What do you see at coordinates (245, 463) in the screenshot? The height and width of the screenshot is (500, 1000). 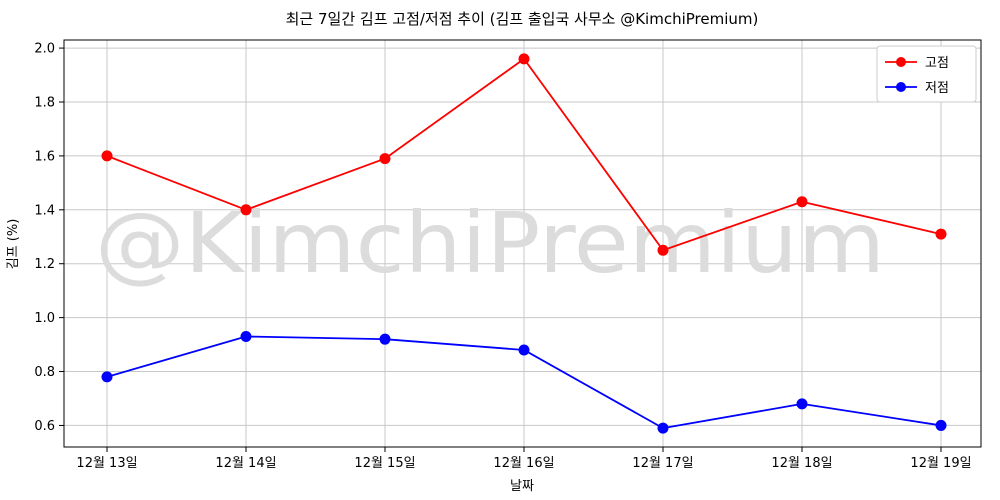 I see `x-tick-label: 12월 14일` at bounding box center [245, 463].